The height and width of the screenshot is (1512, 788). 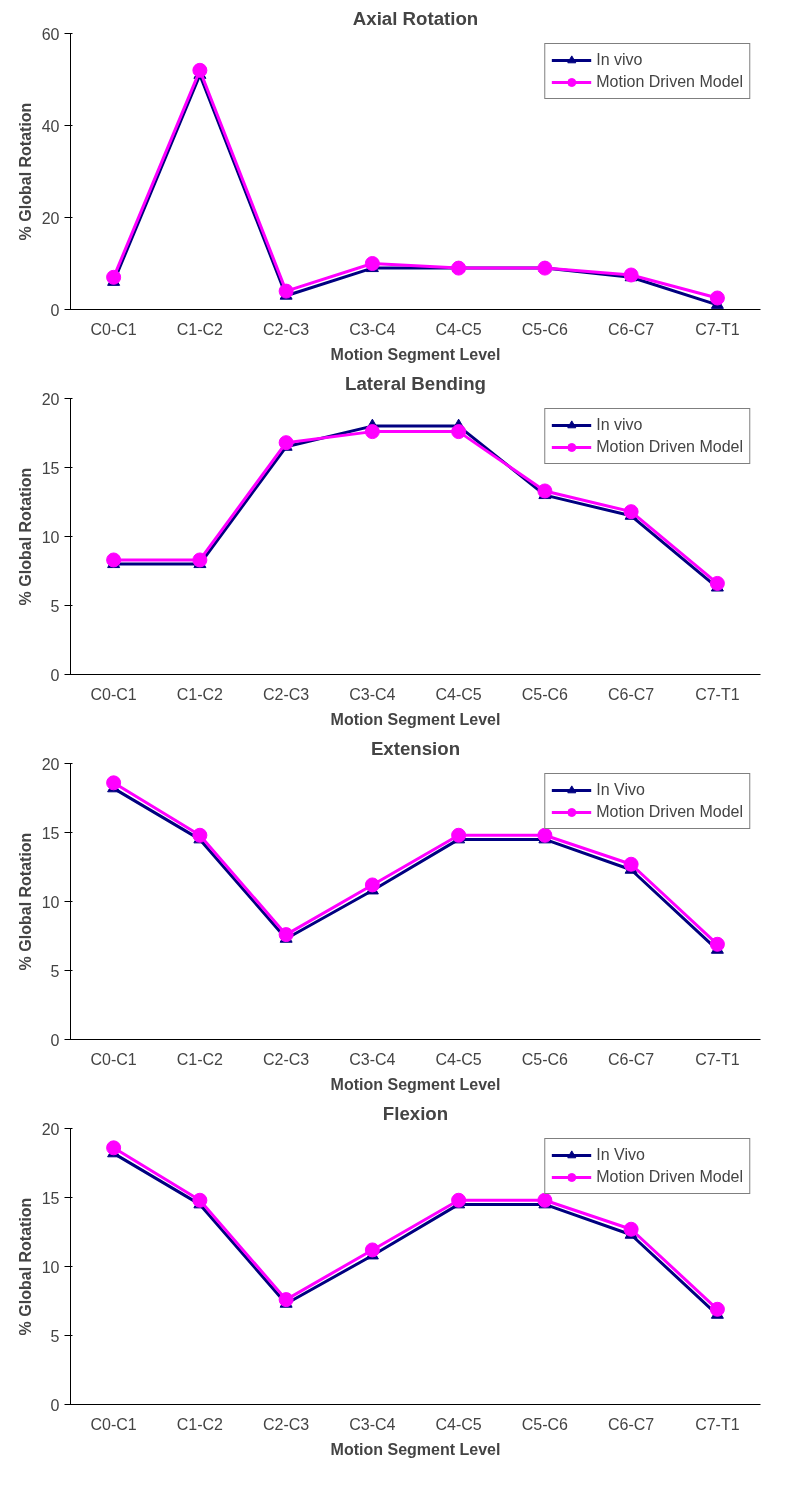 What do you see at coordinates (415, 383) in the screenshot?
I see `chart-title: Lateral Bending` at bounding box center [415, 383].